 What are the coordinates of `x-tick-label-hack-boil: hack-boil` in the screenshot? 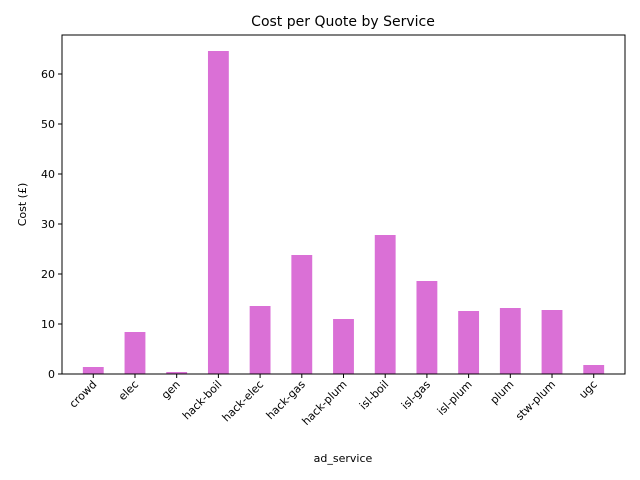 It's located at (202, 400).